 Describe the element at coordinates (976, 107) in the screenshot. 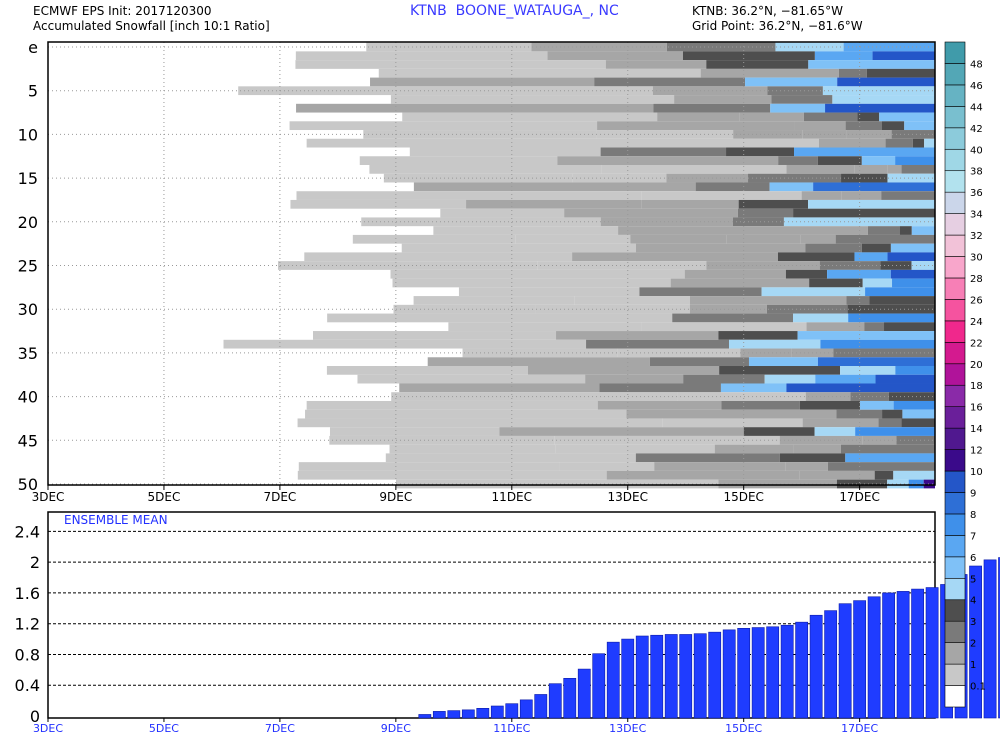

I see `colorbar-label: 44` at that location.